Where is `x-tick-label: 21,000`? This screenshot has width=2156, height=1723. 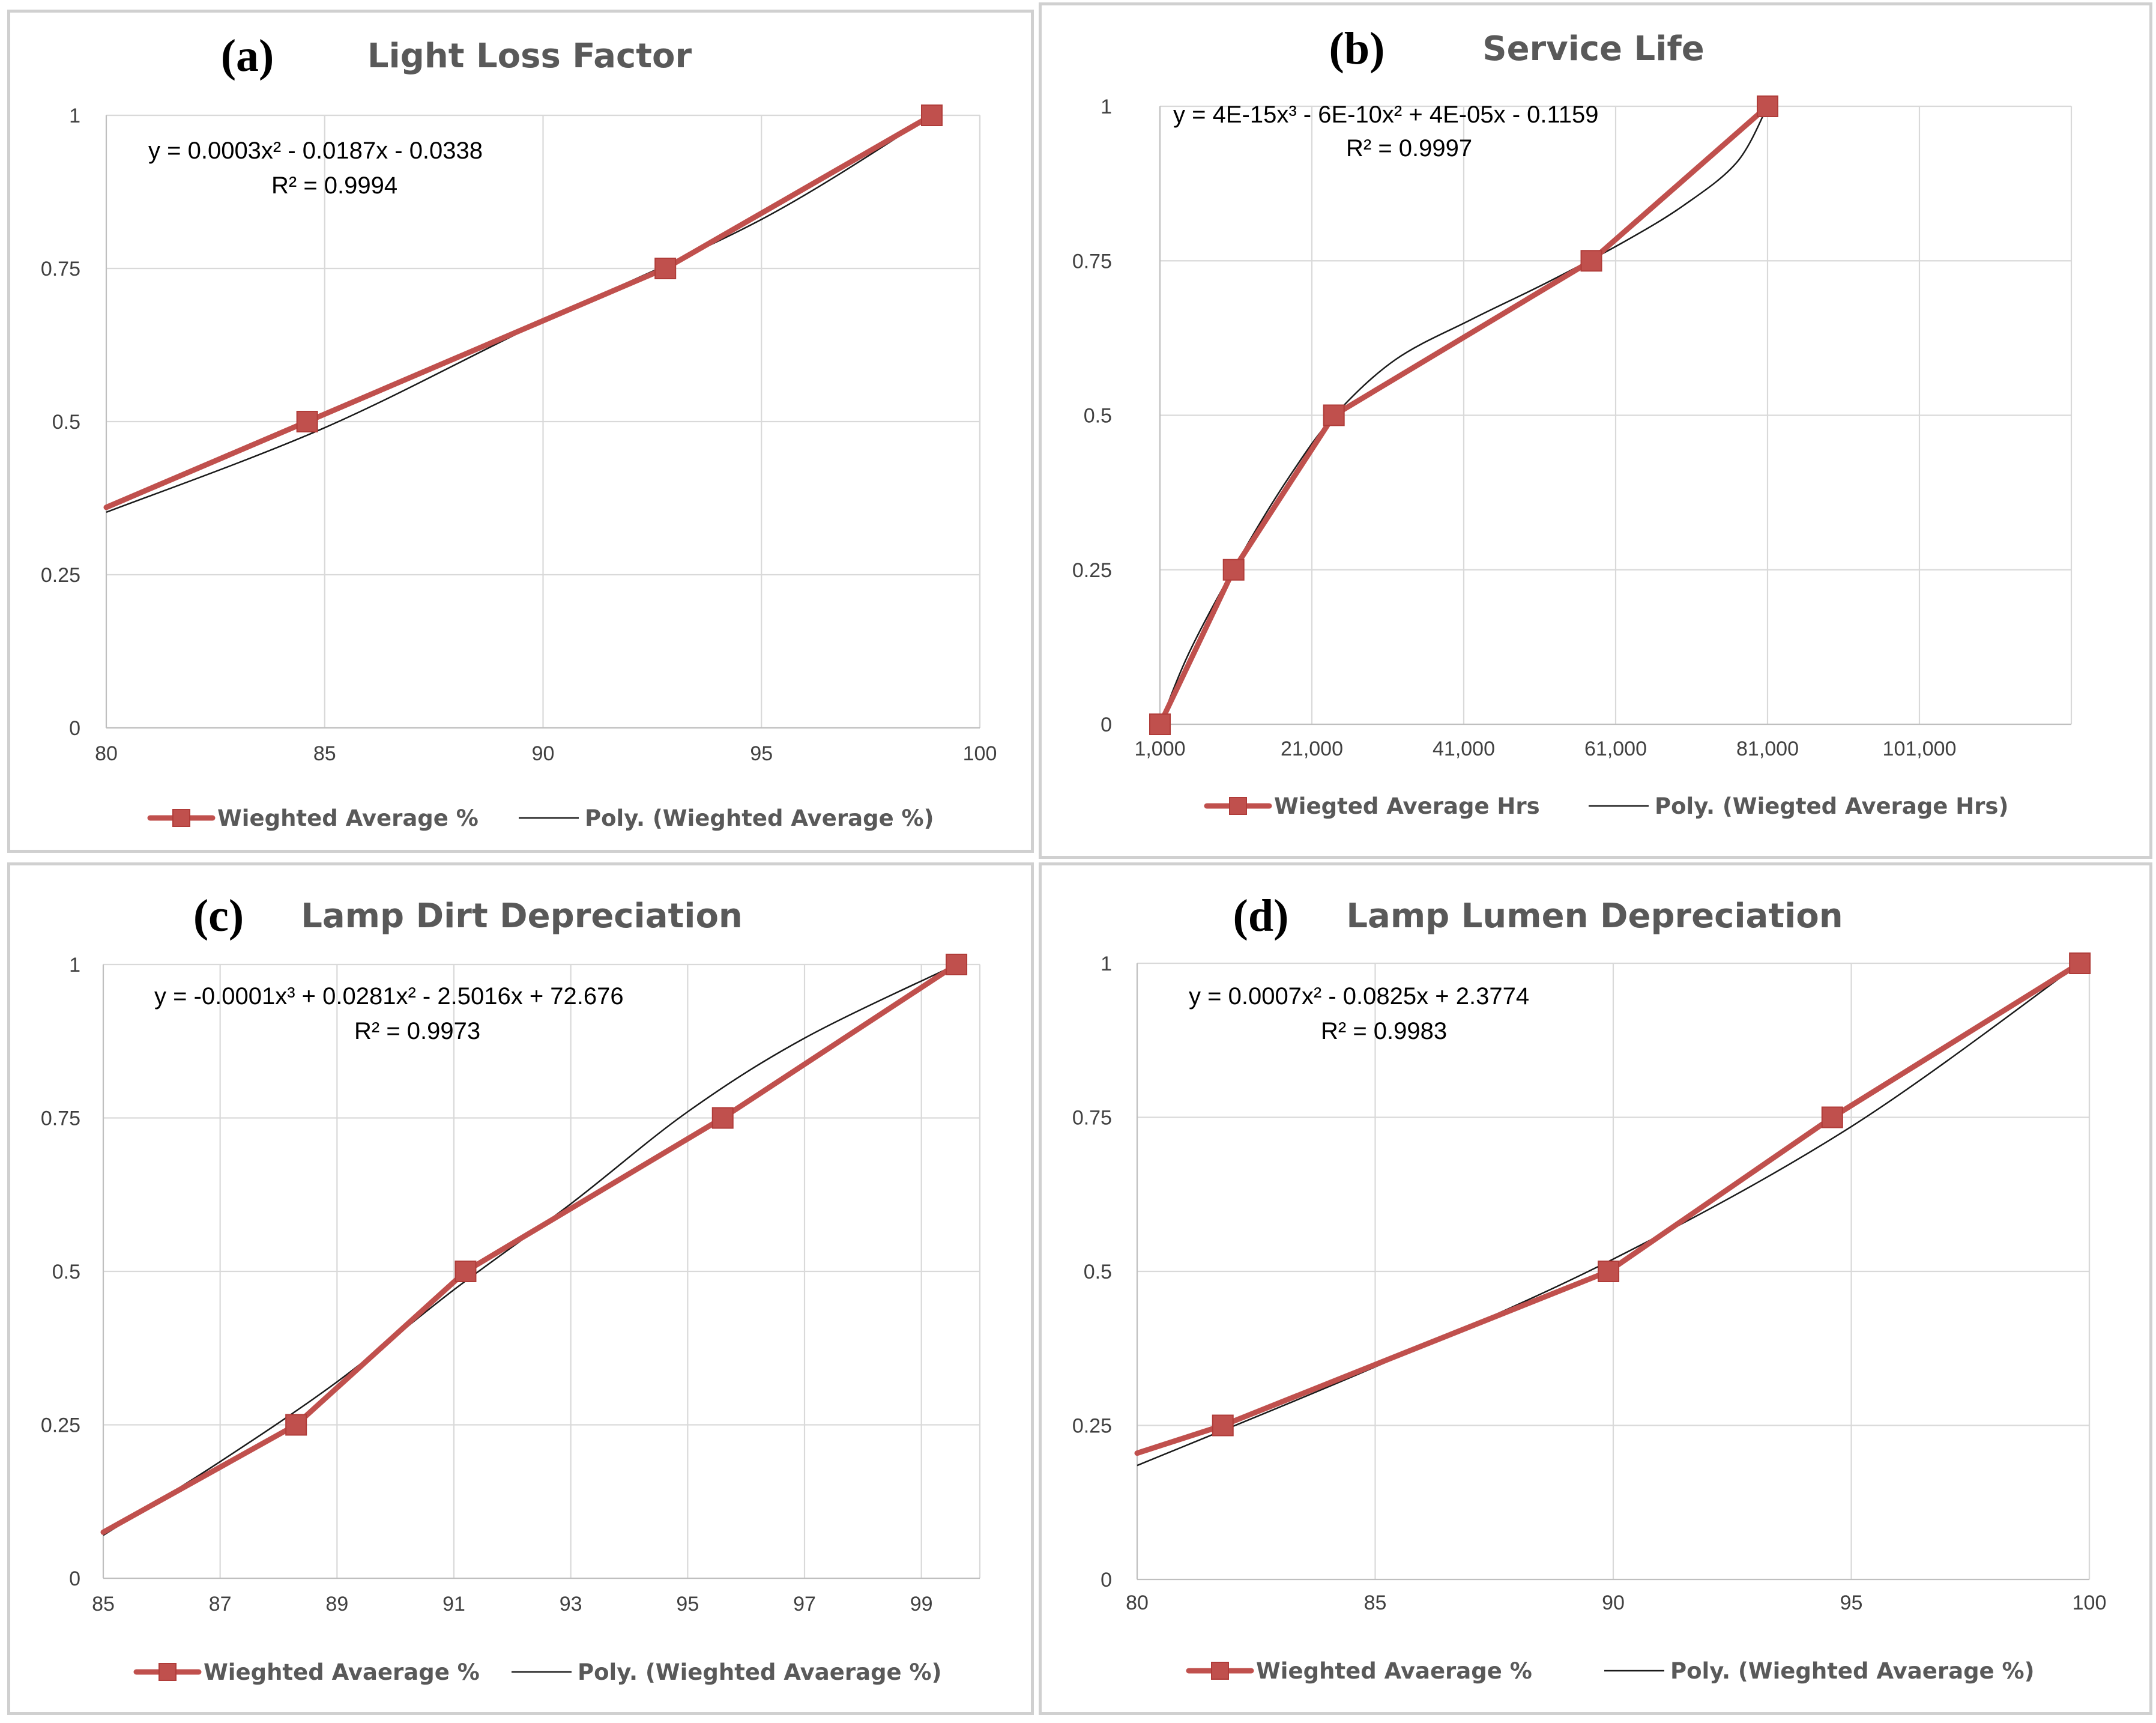
x-tick-label: 21,000 is located at coordinates (1312, 748).